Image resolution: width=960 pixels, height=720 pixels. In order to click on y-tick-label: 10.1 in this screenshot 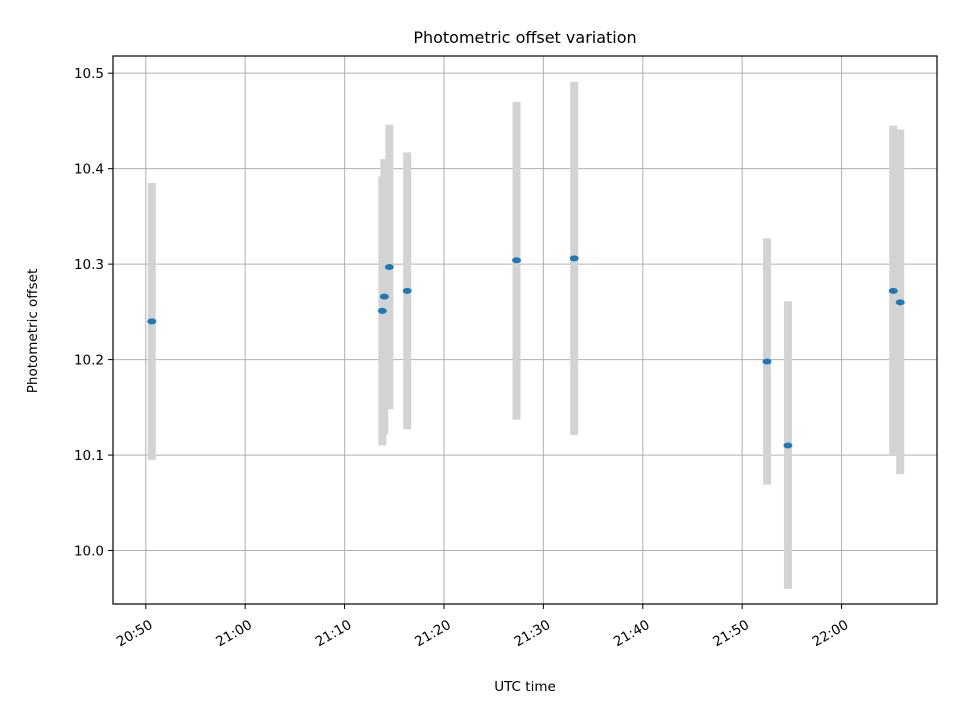, I will do `click(89, 456)`.